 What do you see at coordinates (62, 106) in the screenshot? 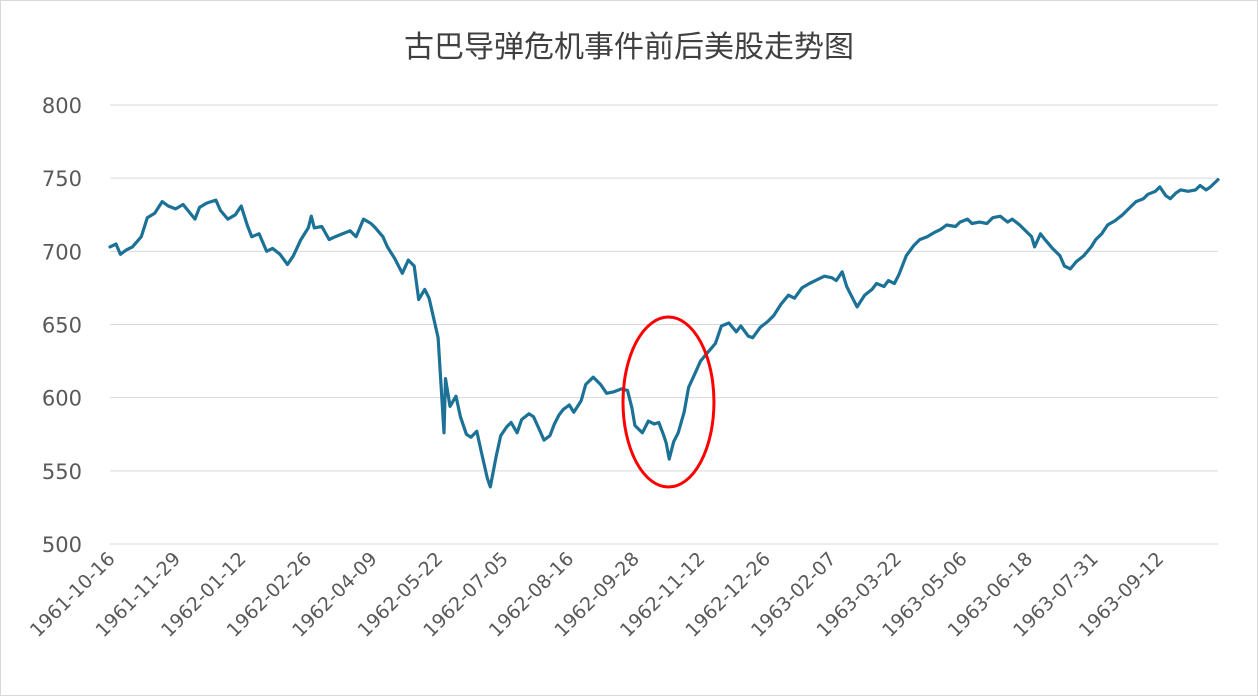
I see `y-tick-label: 800` at bounding box center [62, 106].